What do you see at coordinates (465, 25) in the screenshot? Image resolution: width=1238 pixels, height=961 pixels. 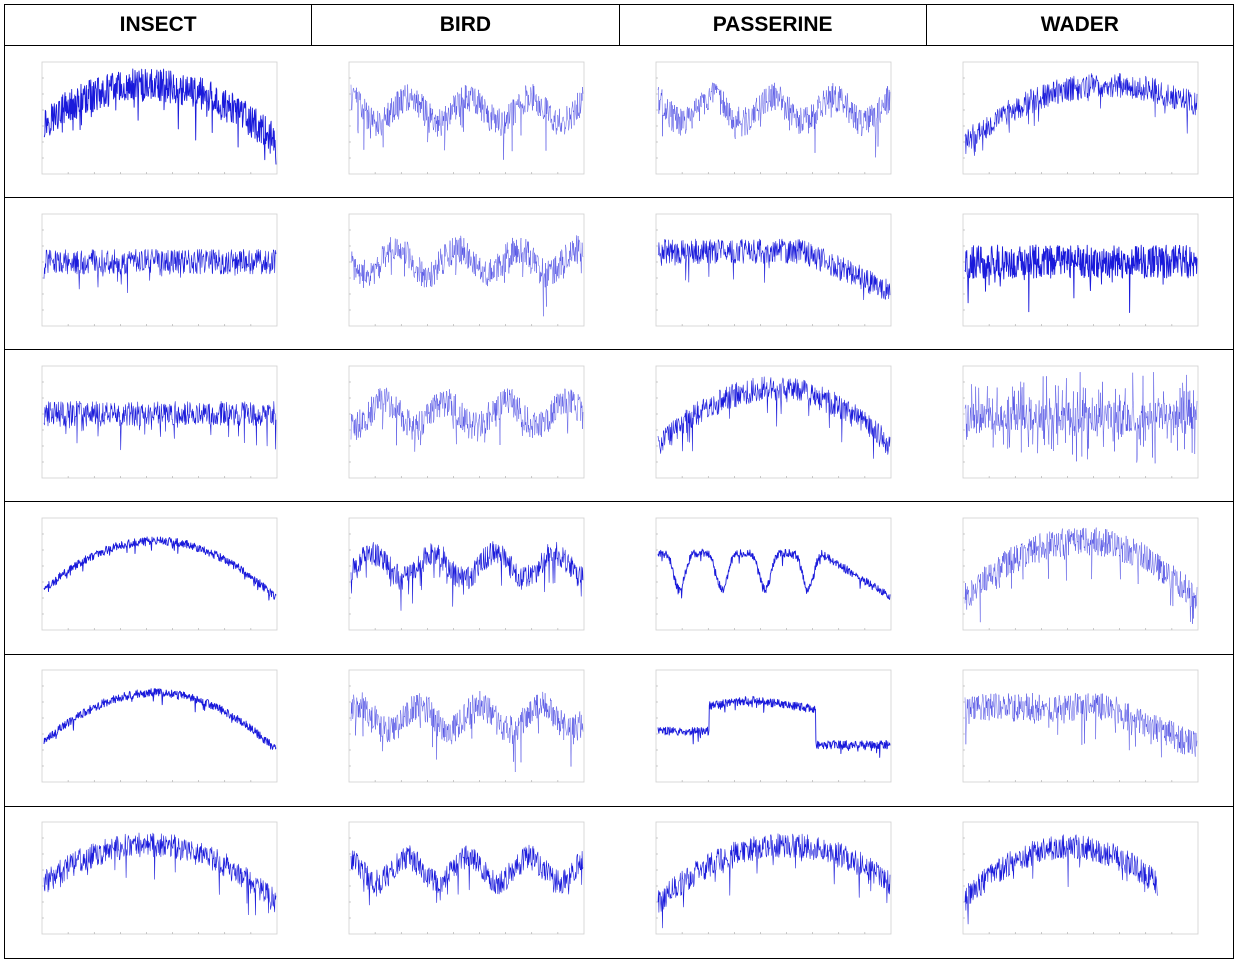 I see `column-header-bird: BIRD` at bounding box center [465, 25].